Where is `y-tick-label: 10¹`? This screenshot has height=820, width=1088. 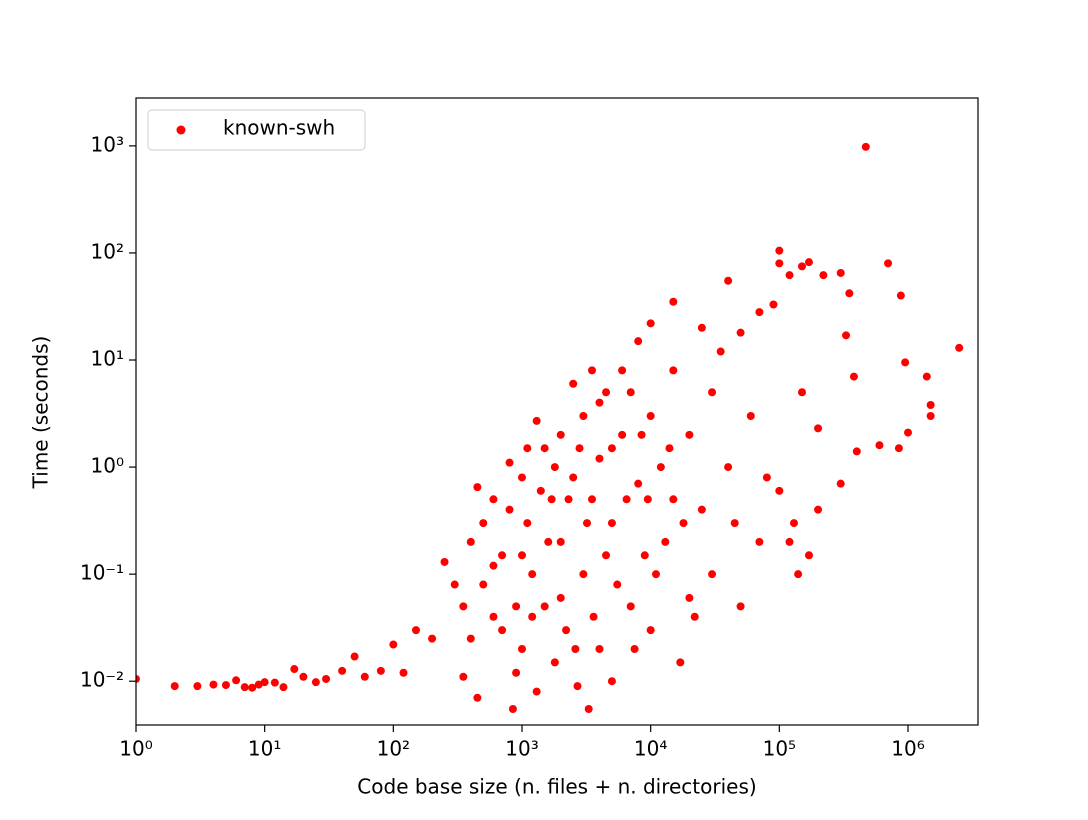 y-tick-label: 10¹ is located at coordinates (107, 359).